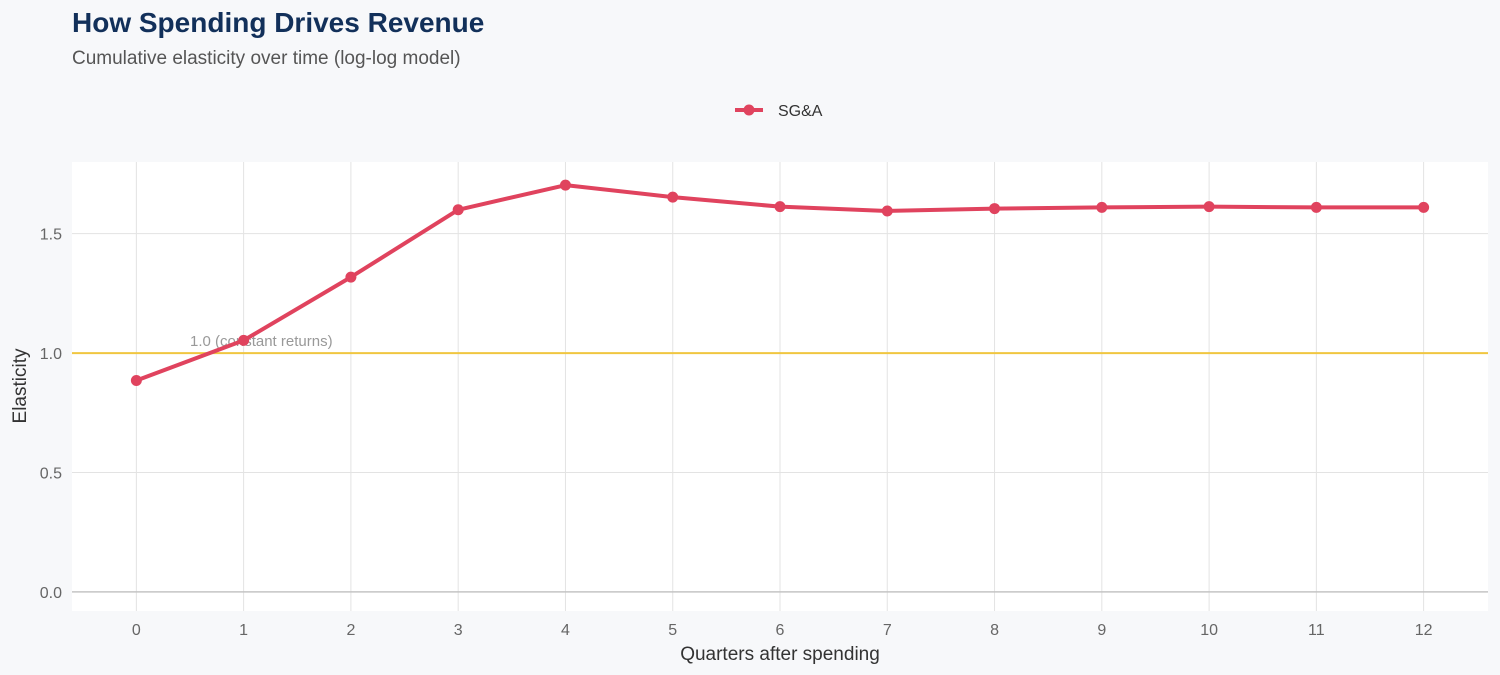 Image resolution: width=1500 pixels, height=675 pixels. Describe the element at coordinates (672, 630) in the screenshot. I see `x-tick-label: 5` at that location.